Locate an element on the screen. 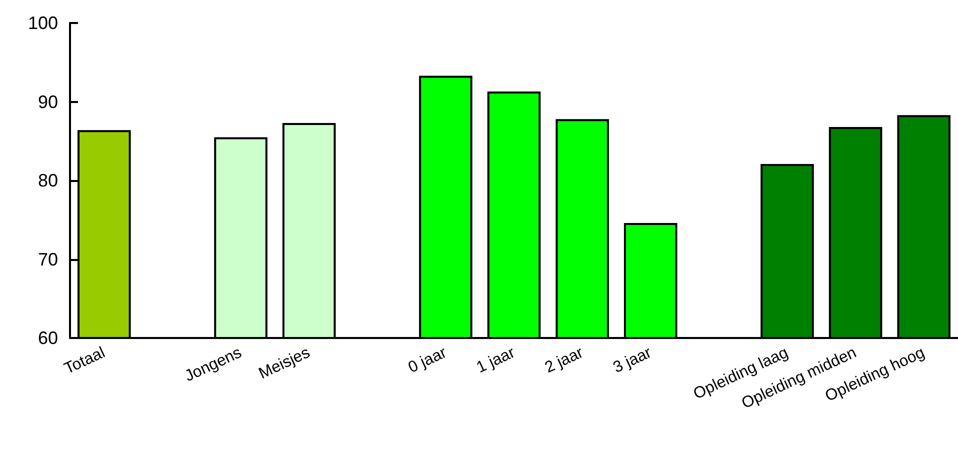 The height and width of the screenshot is (473, 958). x-tick-label: 0 jaar is located at coordinates (428, 360).